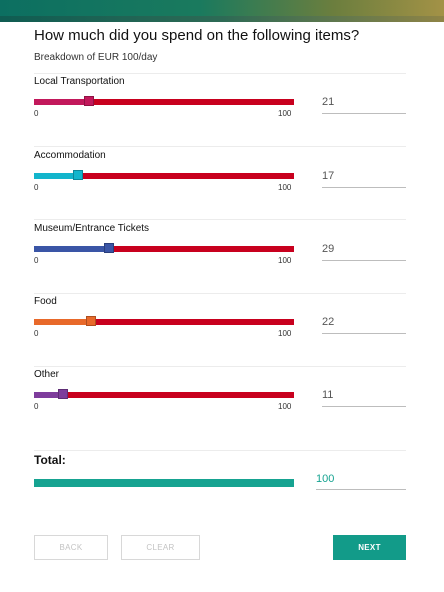  What do you see at coordinates (222, 185) in the screenshot?
I see `slider-item-accommodation: Accommodation 0 100` at bounding box center [222, 185].